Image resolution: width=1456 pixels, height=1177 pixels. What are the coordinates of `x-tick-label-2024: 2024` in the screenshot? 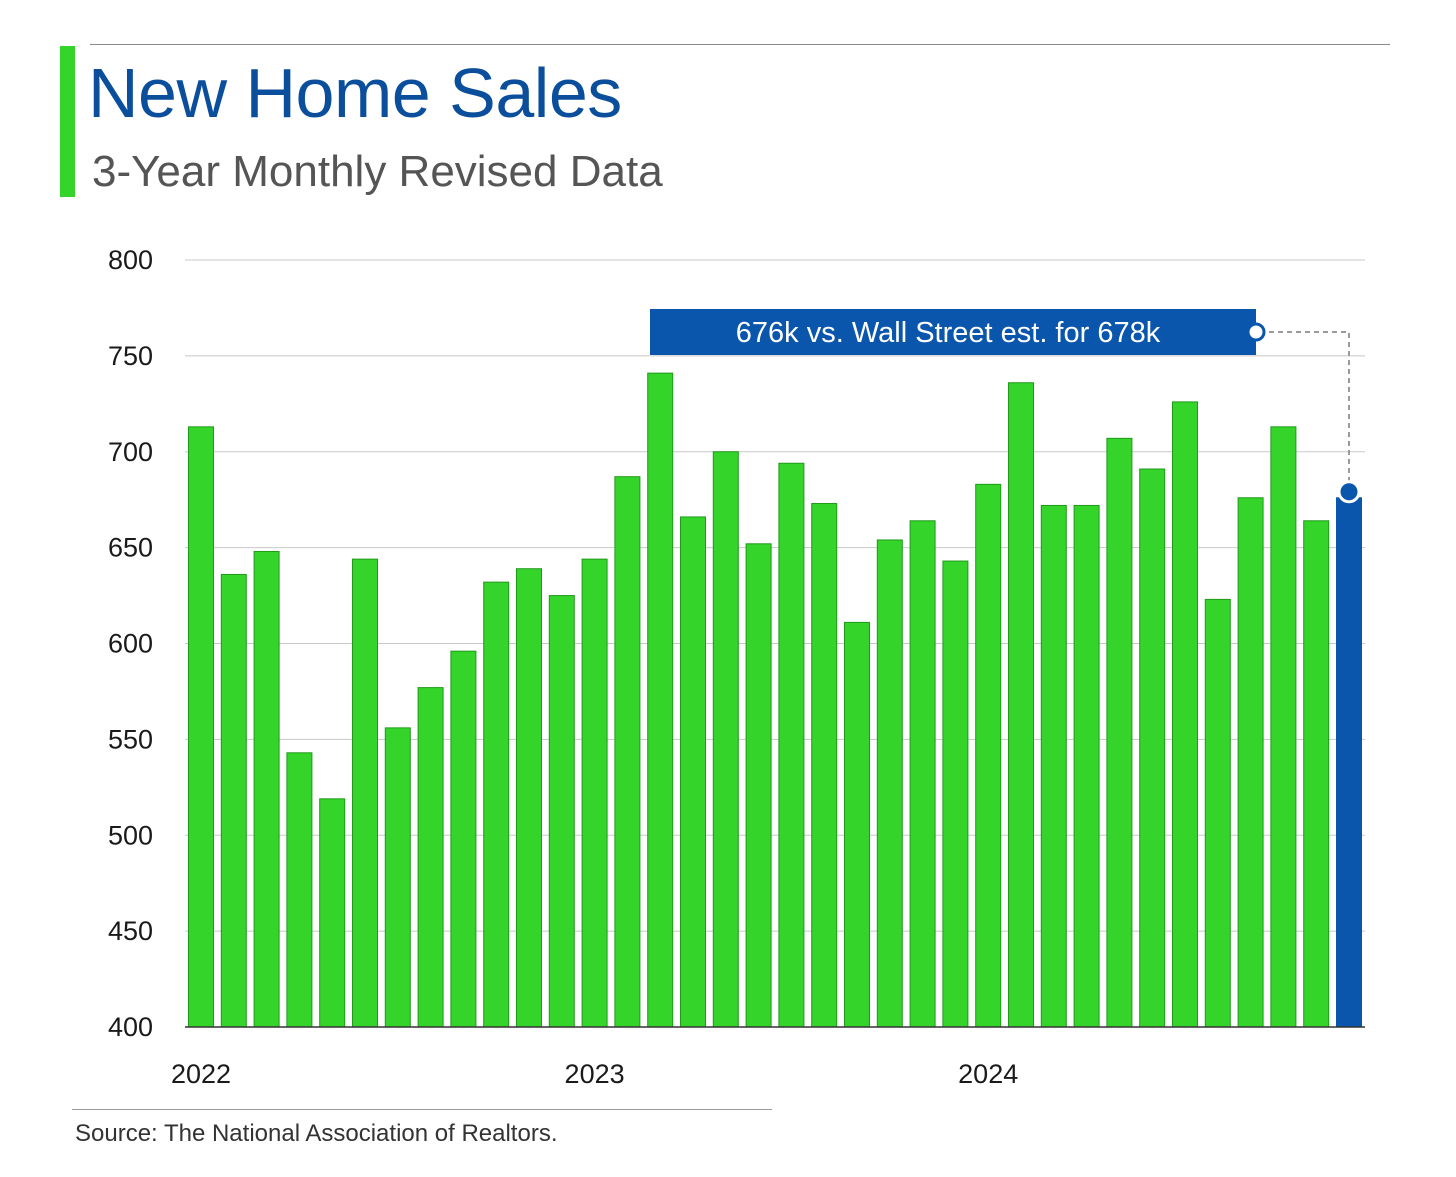 It's located at (988, 1074).